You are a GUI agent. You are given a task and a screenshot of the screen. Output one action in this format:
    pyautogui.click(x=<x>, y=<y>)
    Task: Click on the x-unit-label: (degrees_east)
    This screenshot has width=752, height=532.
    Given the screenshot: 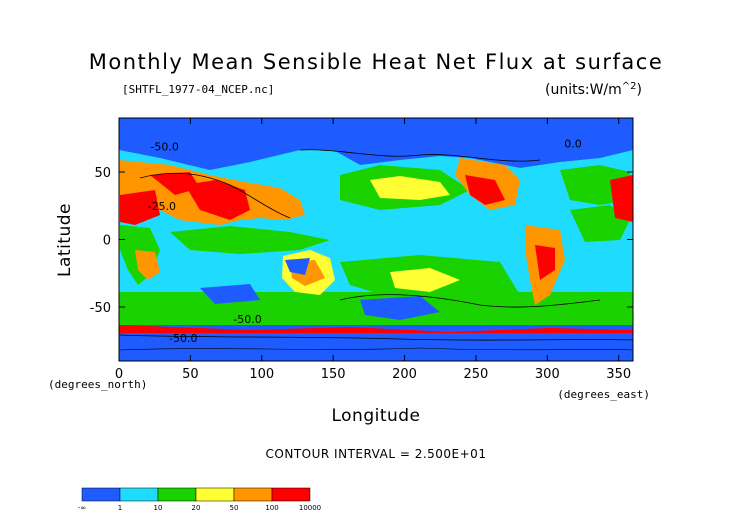 What is the action you would take?
    pyautogui.click(x=603, y=394)
    